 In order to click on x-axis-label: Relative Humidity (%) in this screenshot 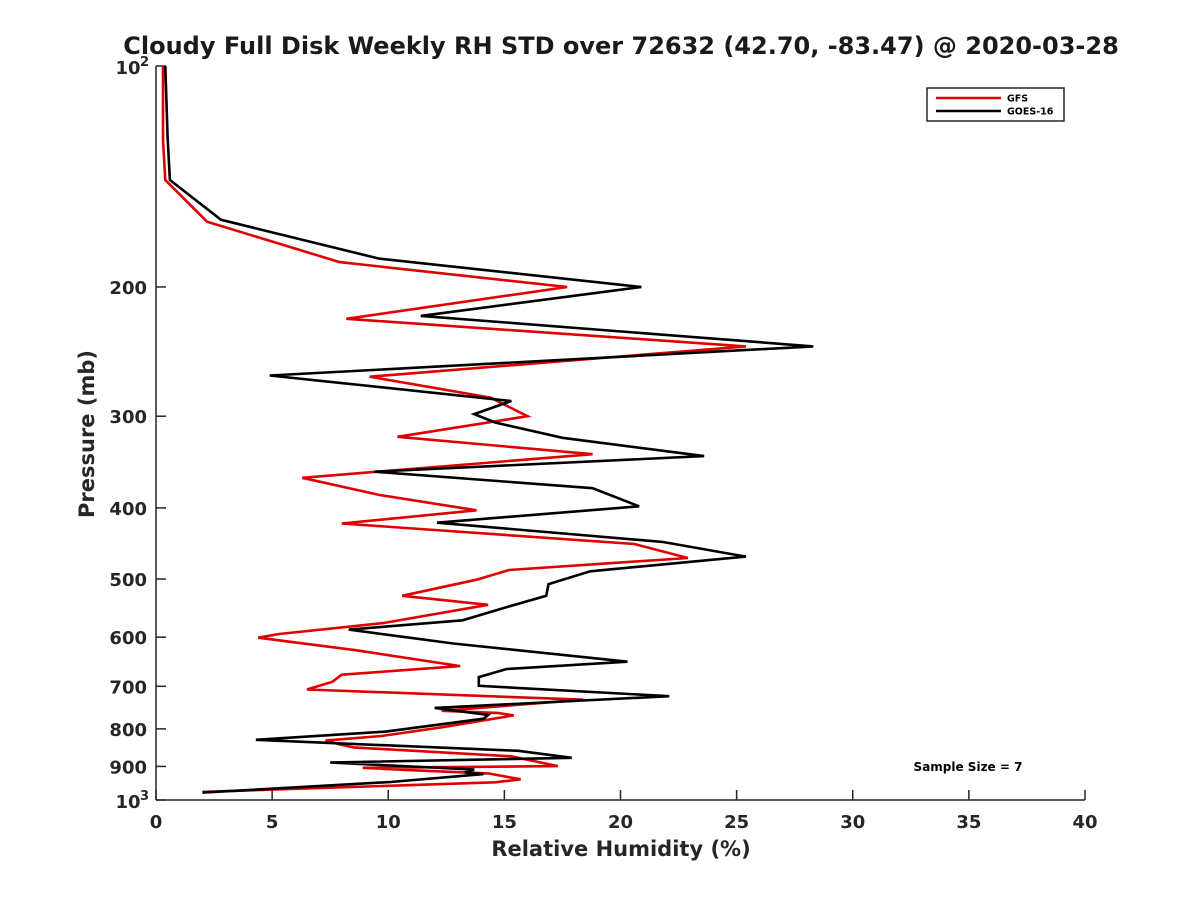, I will do `click(620, 849)`.